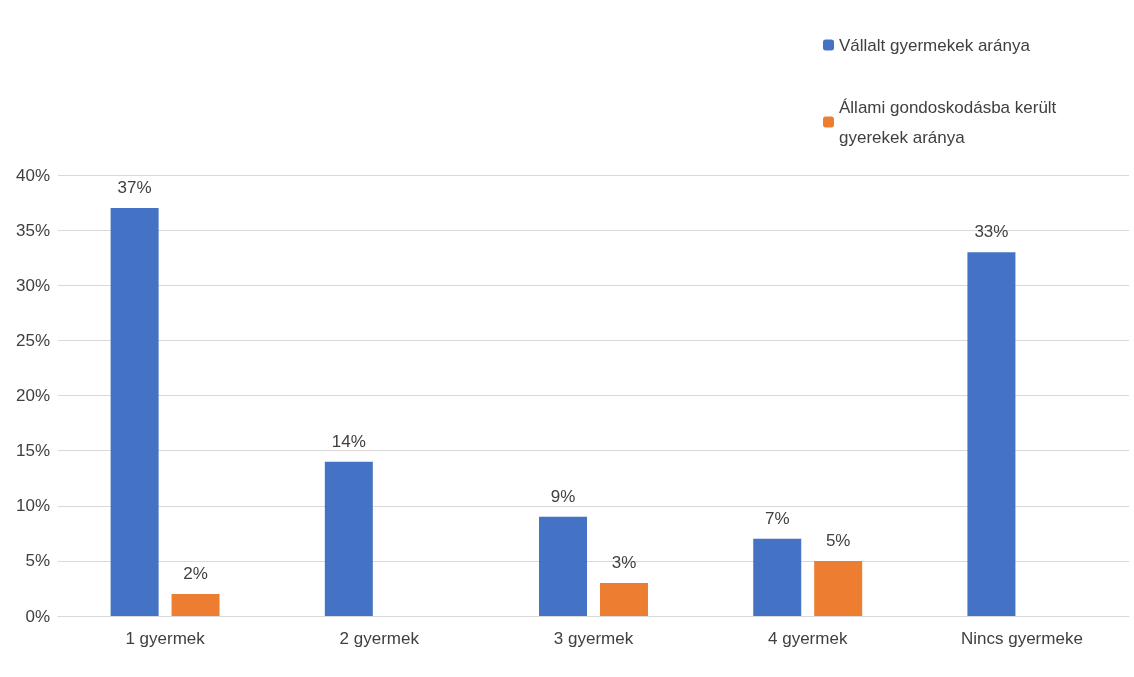 The image size is (1134, 677). Describe the element at coordinates (134, 188) in the screenshot. I see `data-label: 37%` at that location.